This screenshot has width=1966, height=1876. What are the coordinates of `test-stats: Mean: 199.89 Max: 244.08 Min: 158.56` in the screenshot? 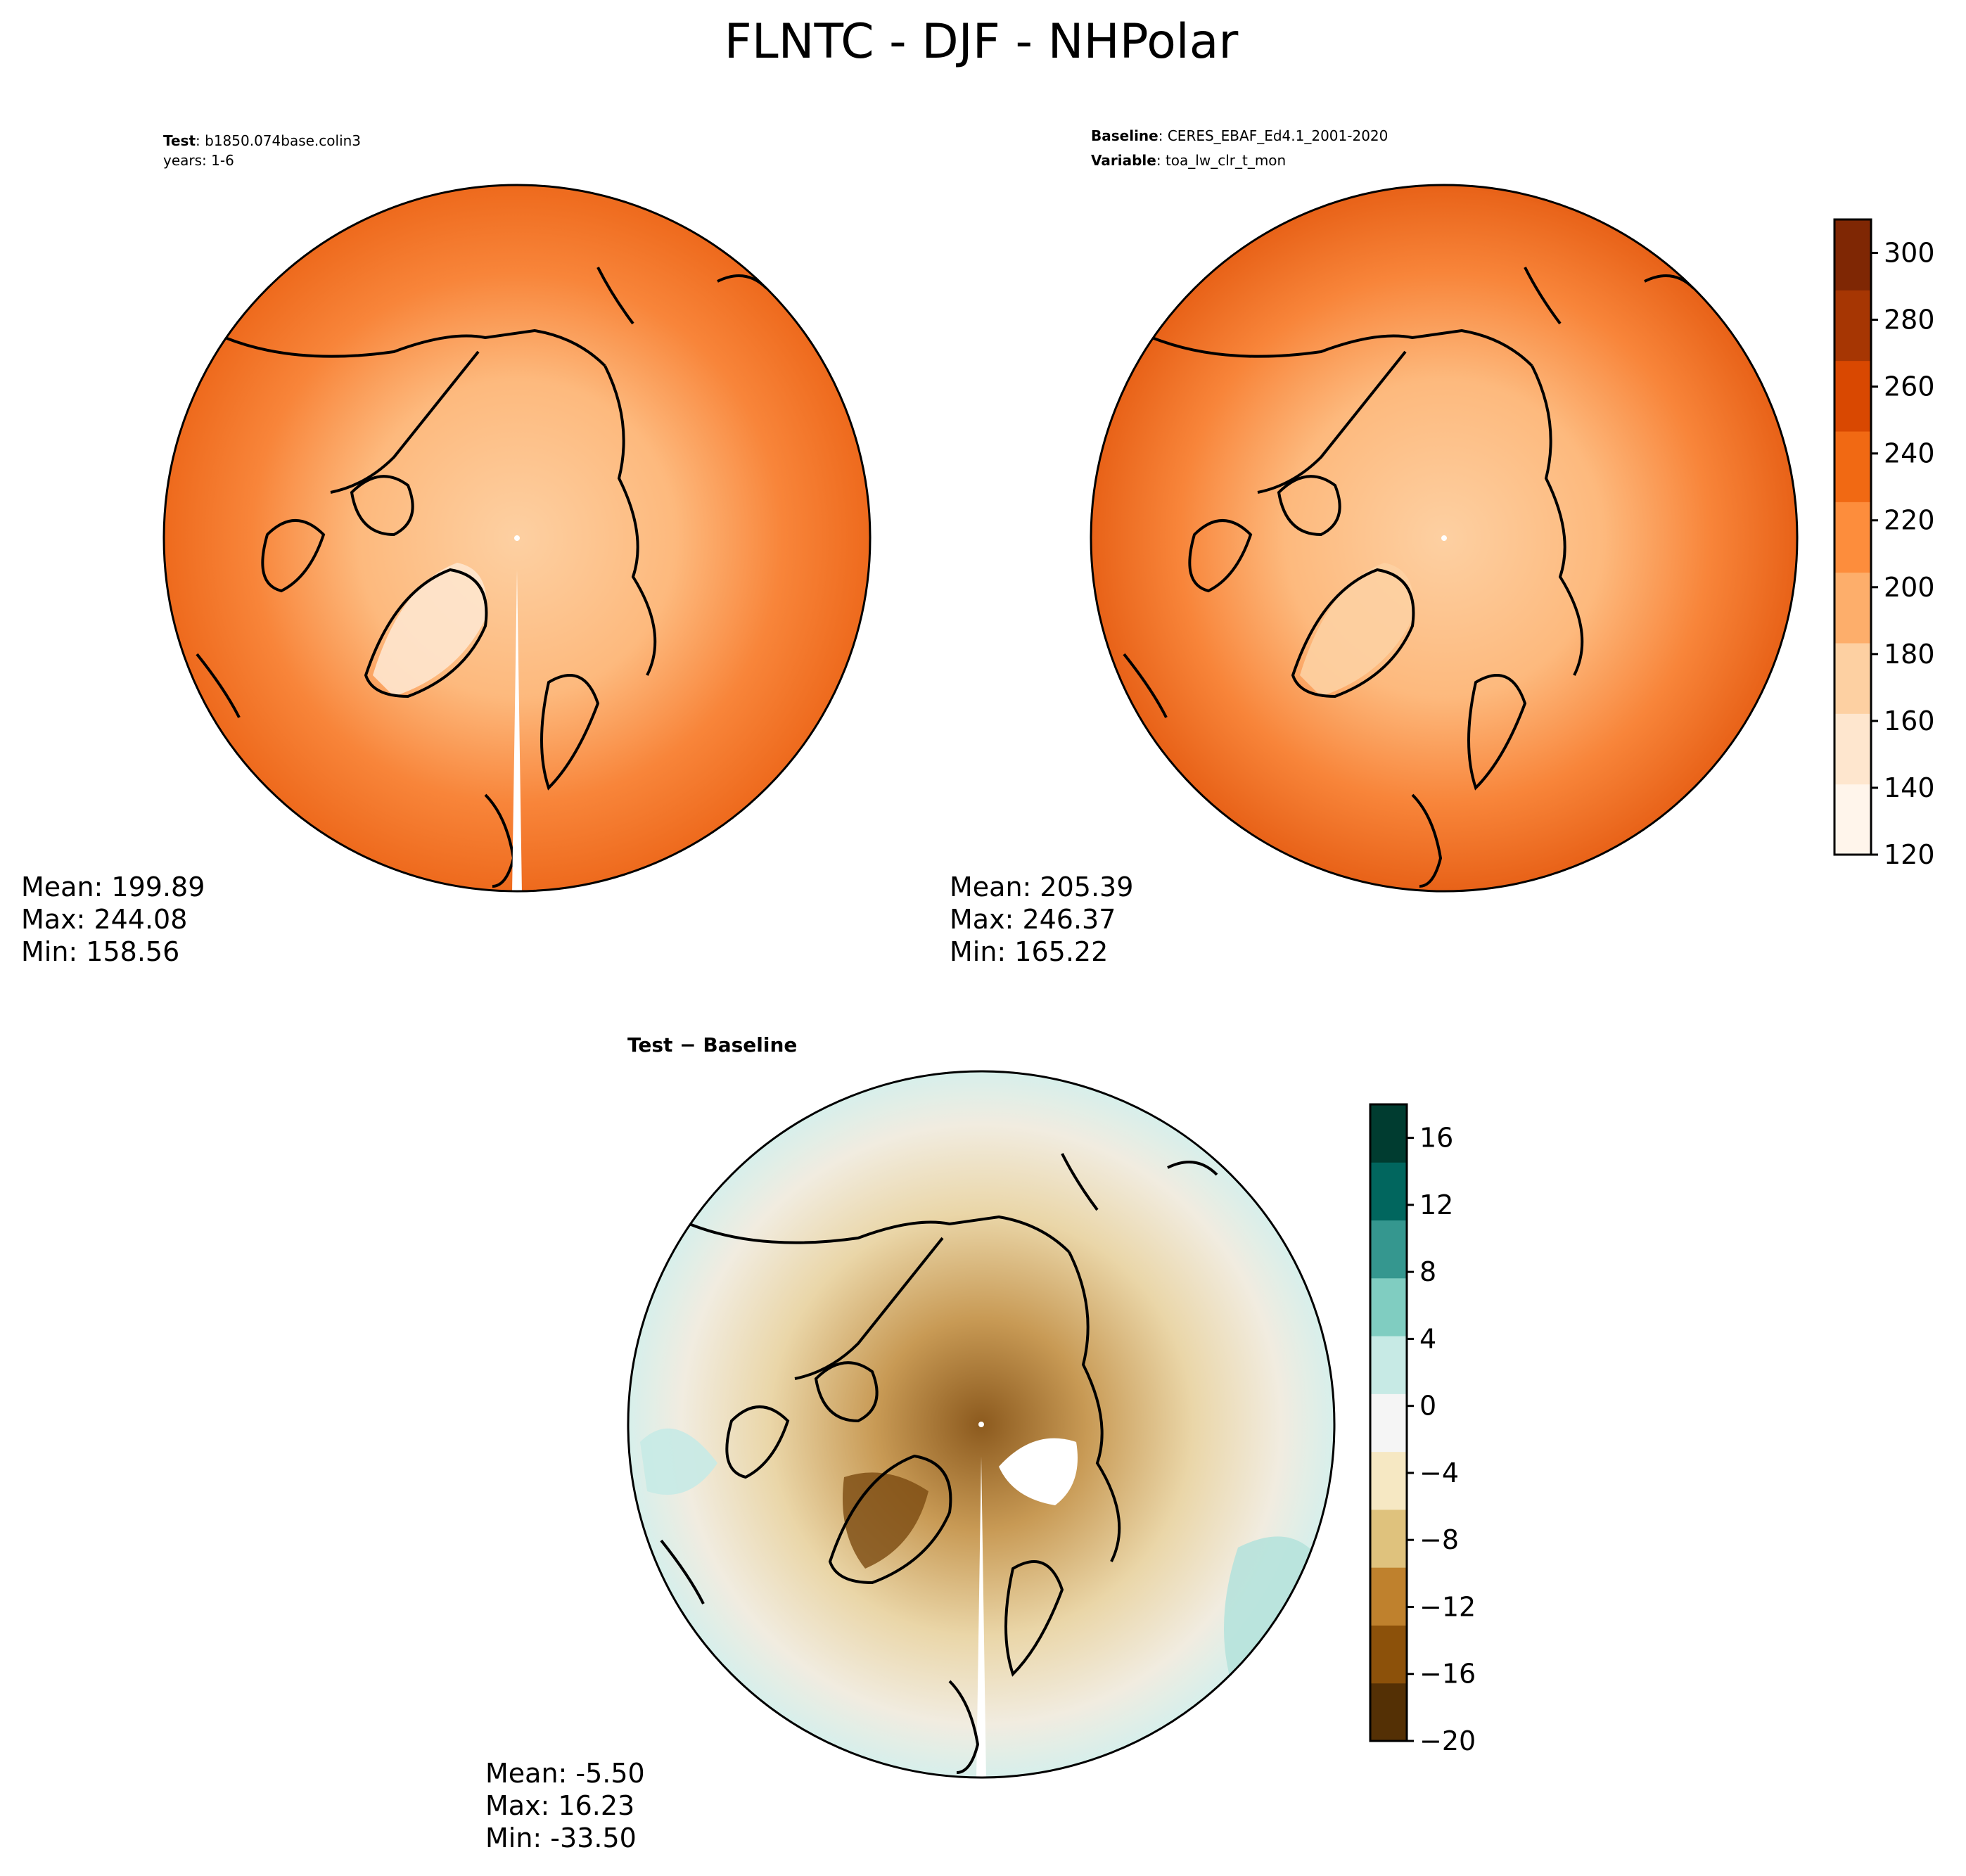 It's located at (113, 920).